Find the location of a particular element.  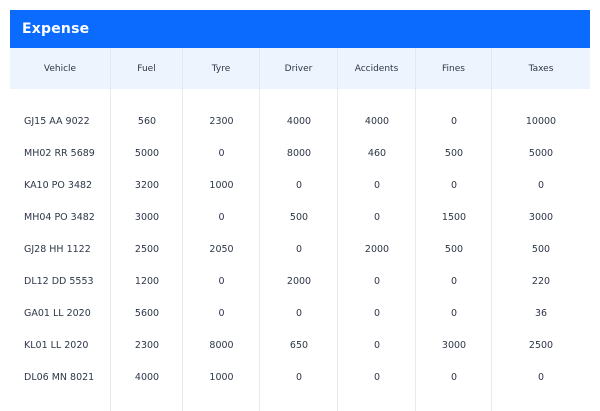

column-header-driver: Driver is located at coordinates (299, 68).